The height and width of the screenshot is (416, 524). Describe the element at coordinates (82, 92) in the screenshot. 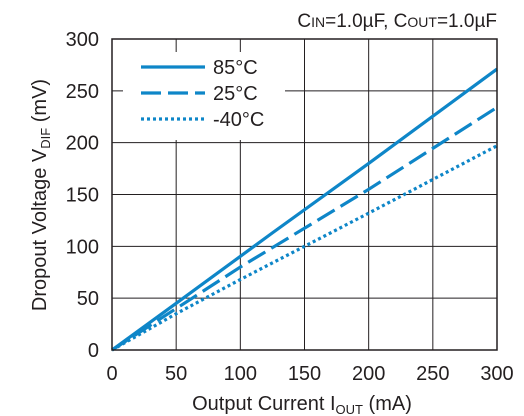

I see `y-tick-label-5: 250` at that location.